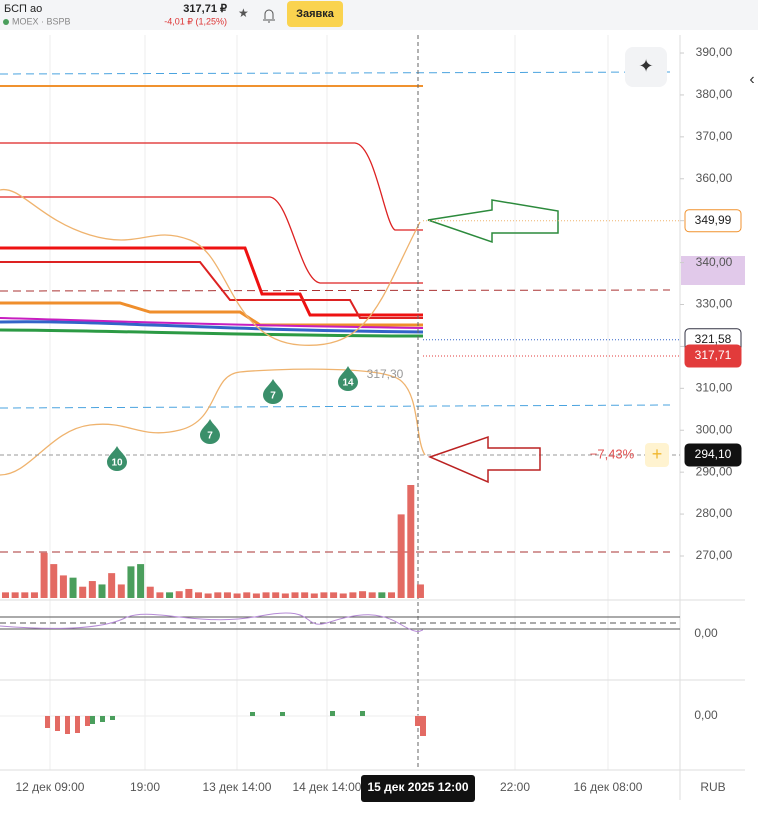  I want to click on ai-button, so click(646, 67).